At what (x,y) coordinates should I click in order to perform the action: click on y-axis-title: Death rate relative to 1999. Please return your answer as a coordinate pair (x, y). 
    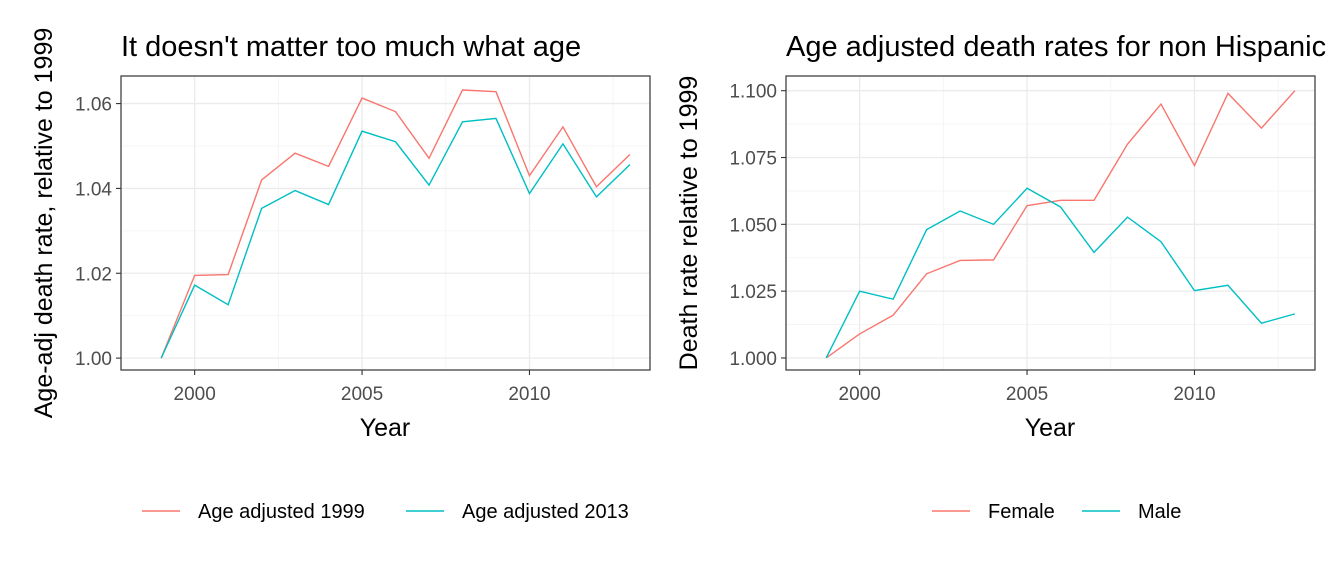
    Looking at the image, I should click on (689, 223).